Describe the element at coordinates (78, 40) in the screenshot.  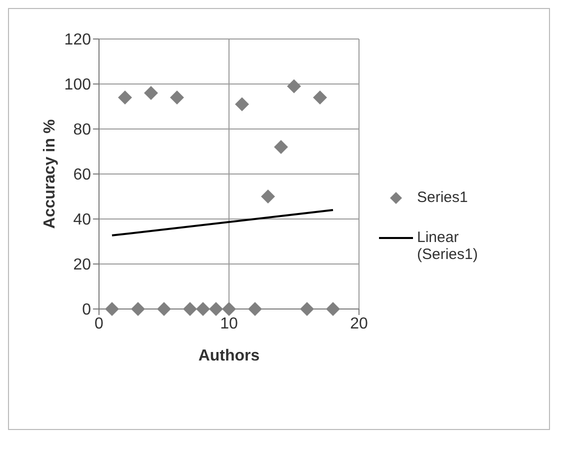
I see `y-tick-label: 120` at that location.